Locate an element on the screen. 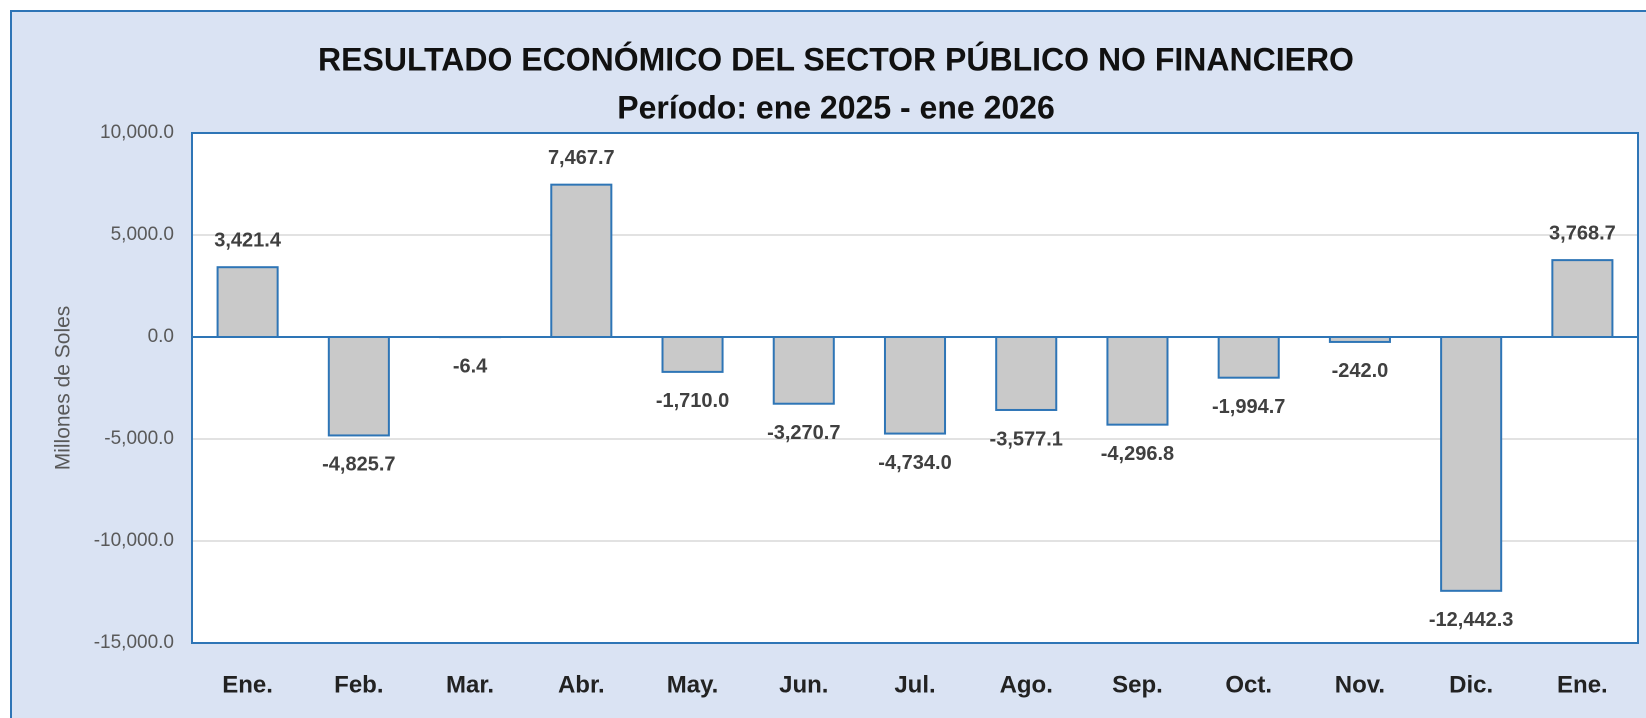 This screenshot has height=718, width=1646. value-label: -1,710.0 is located at coordinates (692, 401).